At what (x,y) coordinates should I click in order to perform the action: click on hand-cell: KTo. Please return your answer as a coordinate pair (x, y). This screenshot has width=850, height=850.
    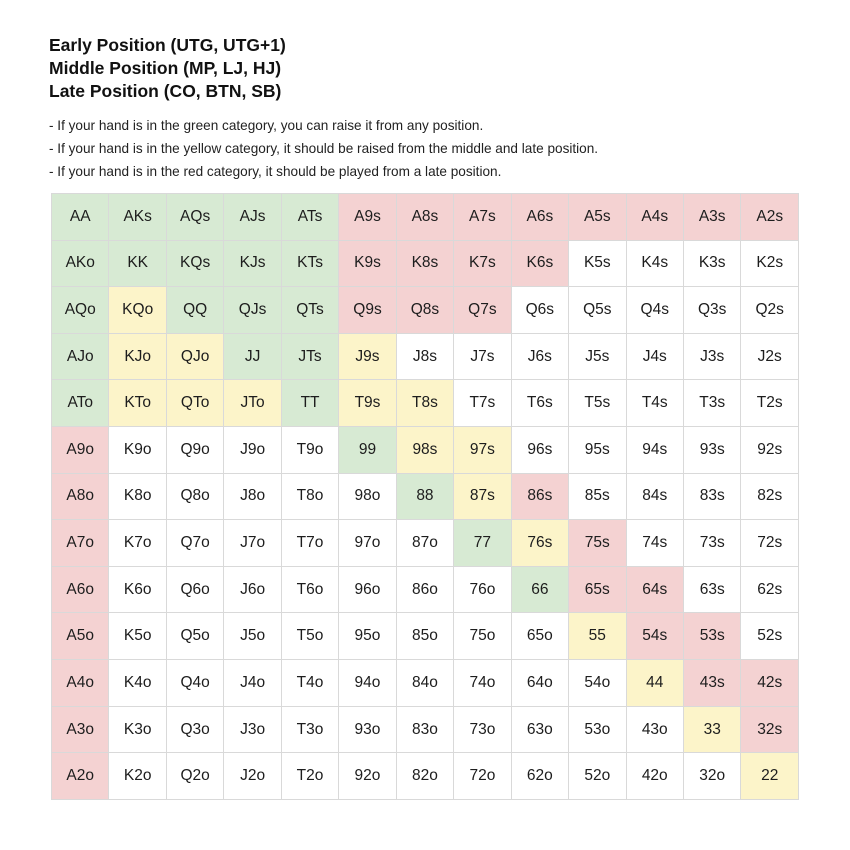
    Looking at the image, I should click on (137, 403).